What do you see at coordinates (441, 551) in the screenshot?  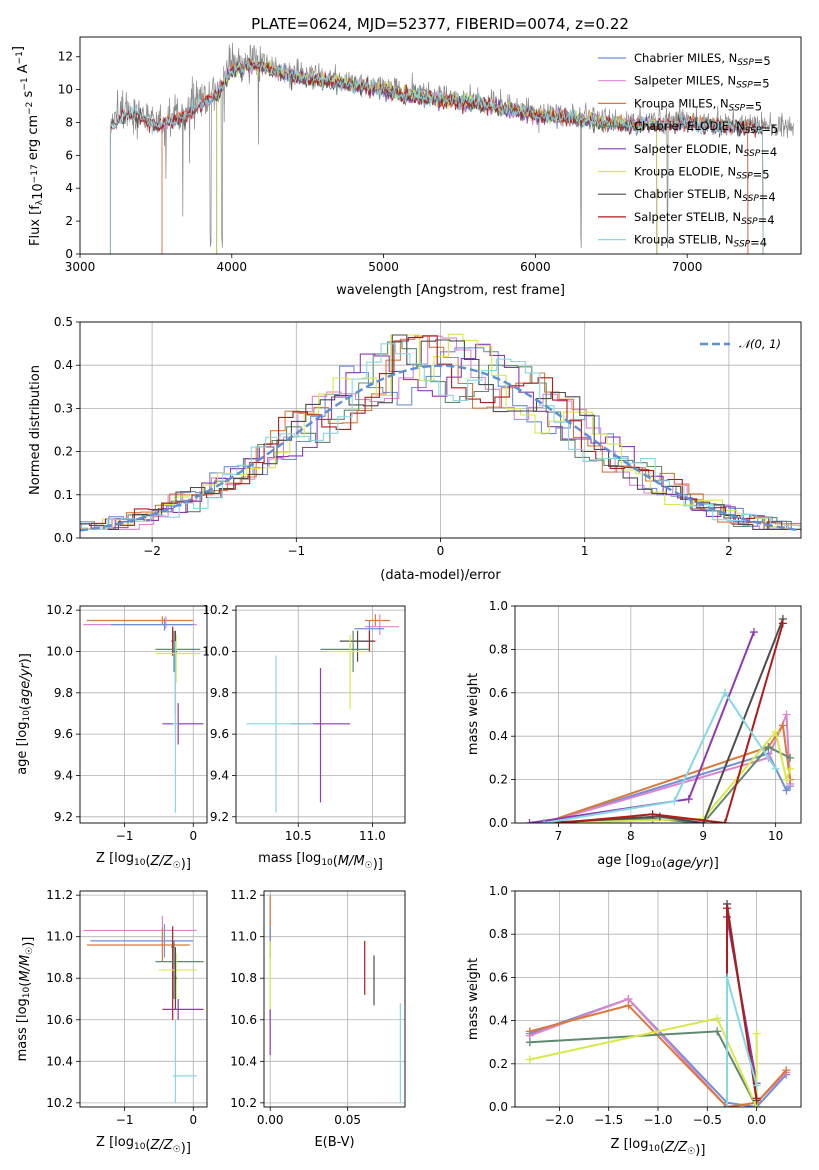 I see `x-tick-label: 0` at bounding box center [441, 551].